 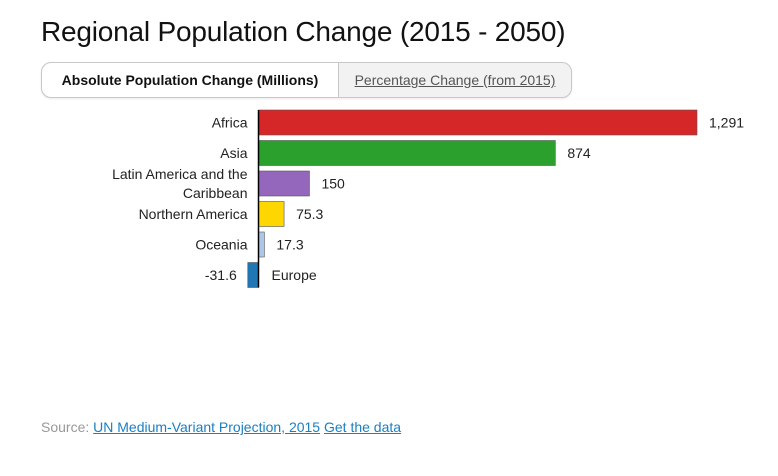 What do you see at coordinates (253, 275) in the screenshot?
I see `bar-europe` at bounding box center [253, 275].